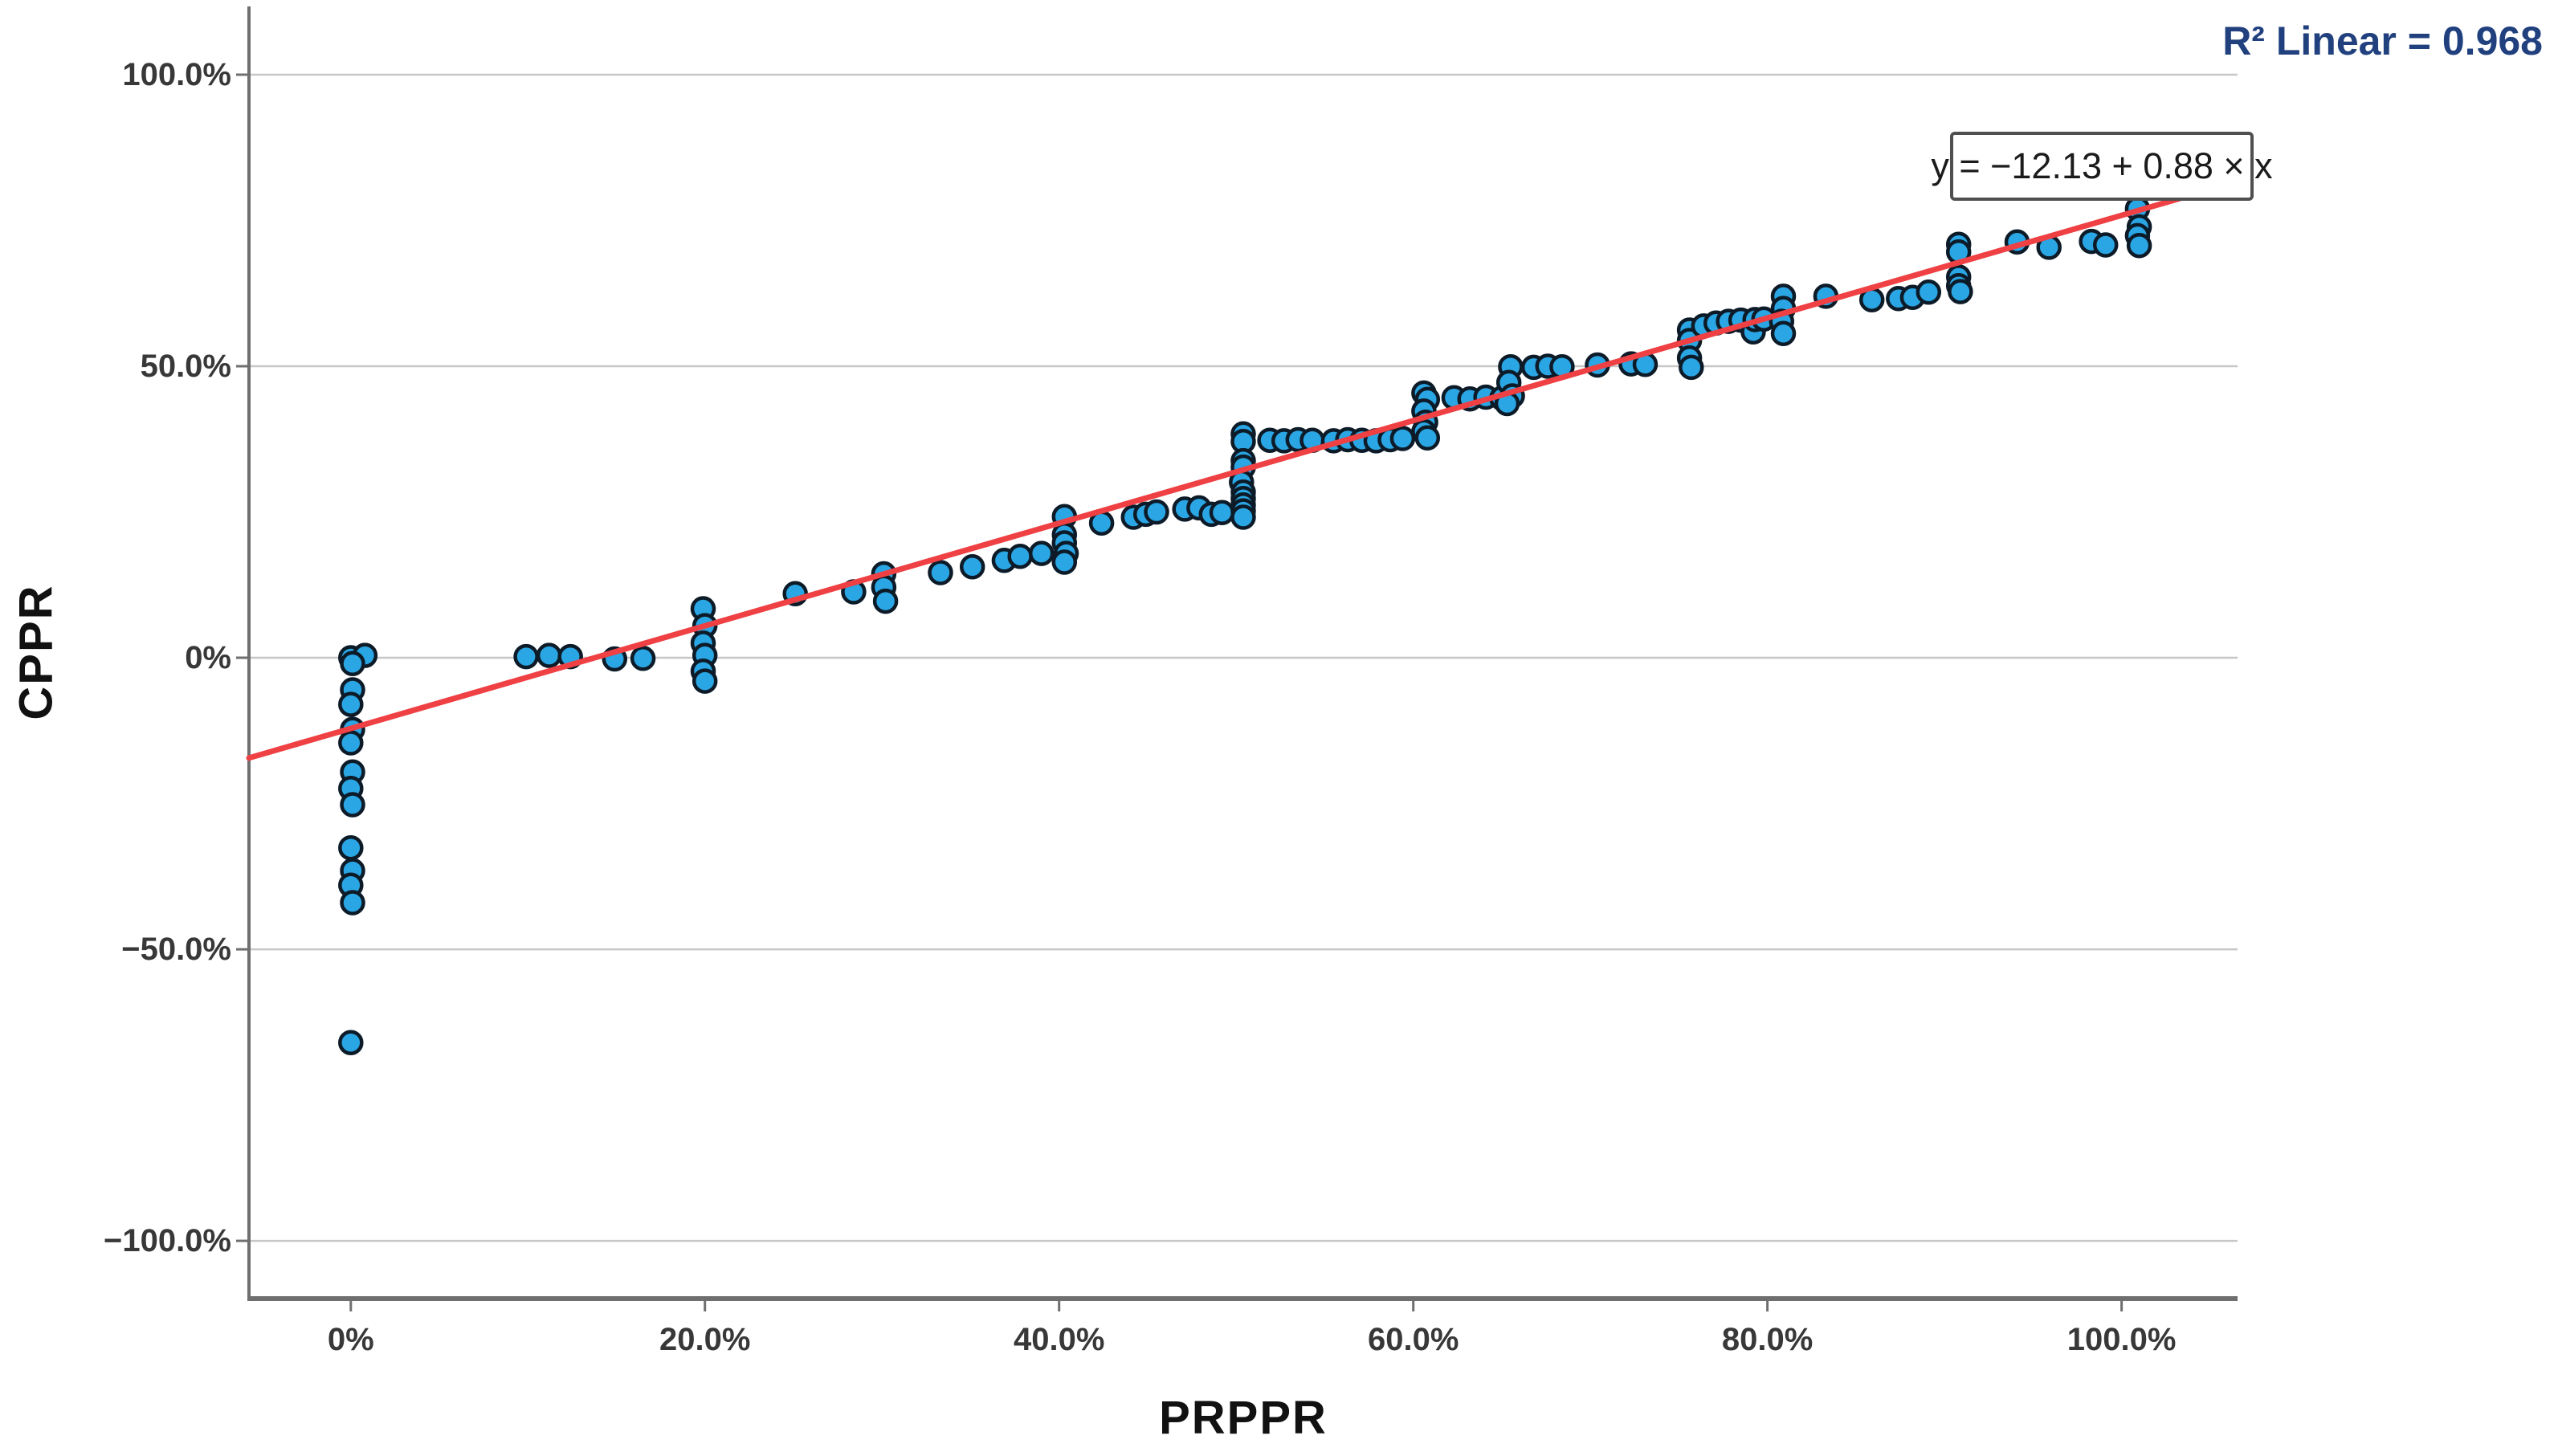 The image size is (2554, 1456). What do you see at coordinates (2102, 166) in the screenshot?
I see `regression-equation-label: y = −12.13 + 0.88 × x` at bounding box center [2102, 166].